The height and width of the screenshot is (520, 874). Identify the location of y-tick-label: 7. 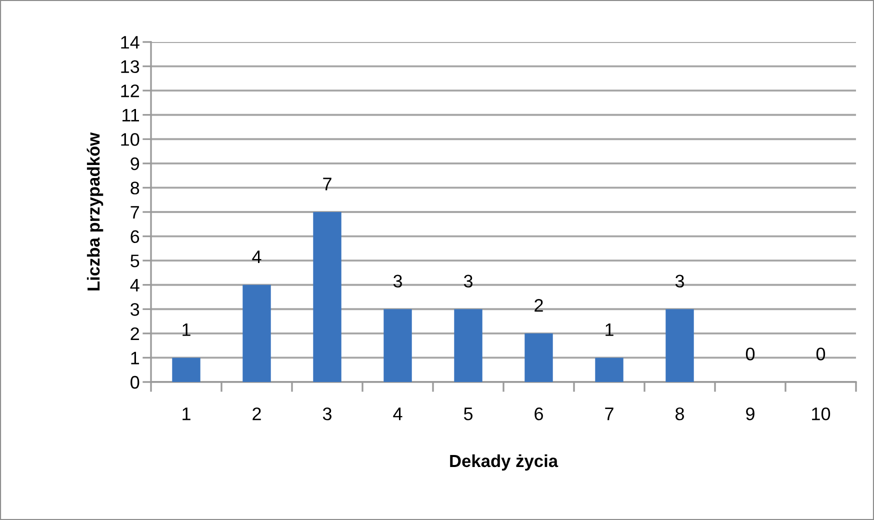
(134, 212).